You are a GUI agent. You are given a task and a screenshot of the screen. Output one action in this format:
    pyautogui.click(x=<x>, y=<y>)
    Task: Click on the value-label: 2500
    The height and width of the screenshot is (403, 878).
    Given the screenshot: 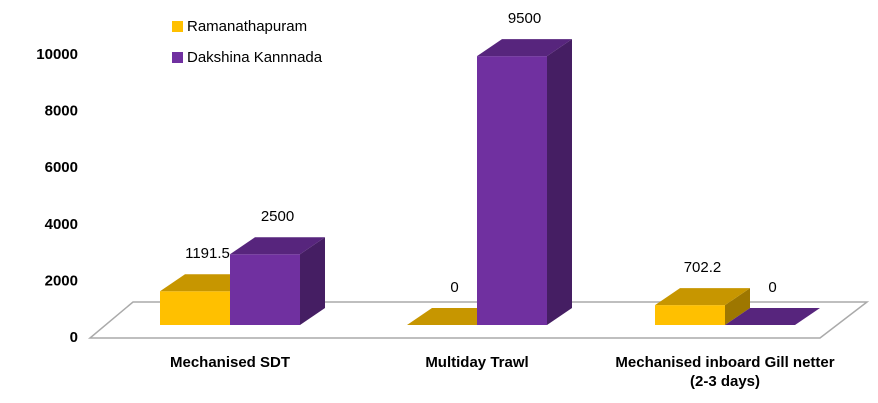 What is the action you would take?
    pyautogui.click(x=277, y=216)
    